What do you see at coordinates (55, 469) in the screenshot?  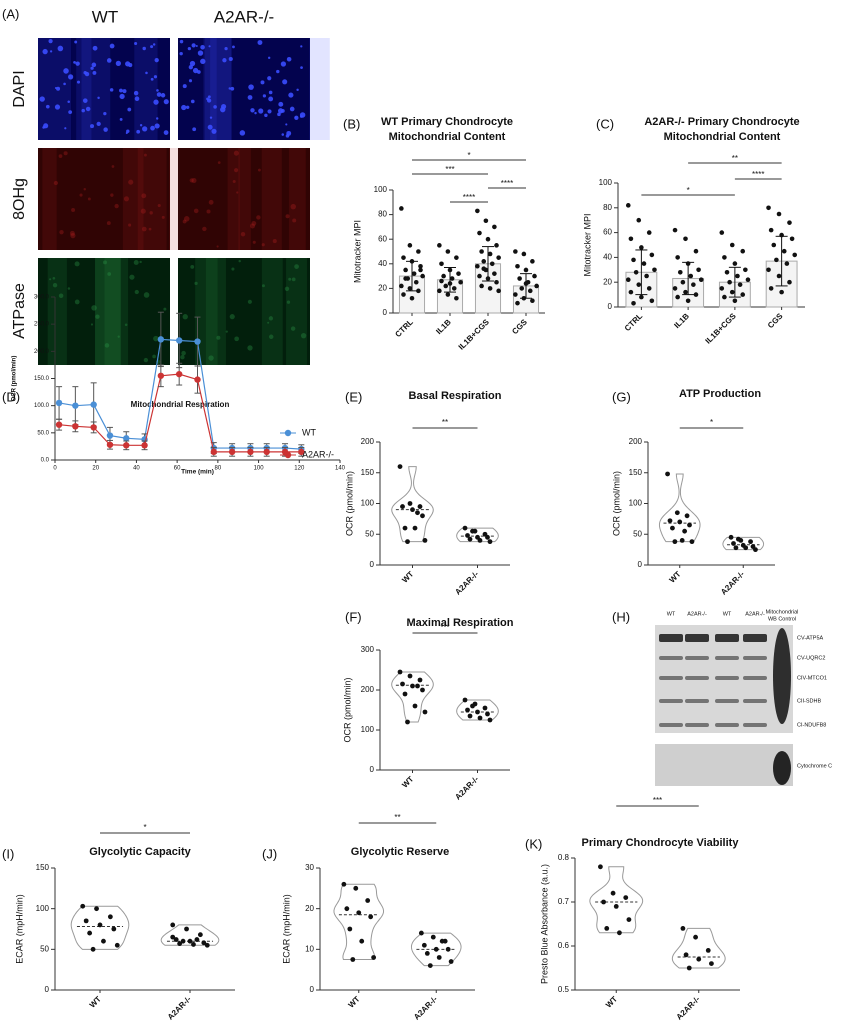 I see `x-tick-label: 0` at bounding box center [55, 469].